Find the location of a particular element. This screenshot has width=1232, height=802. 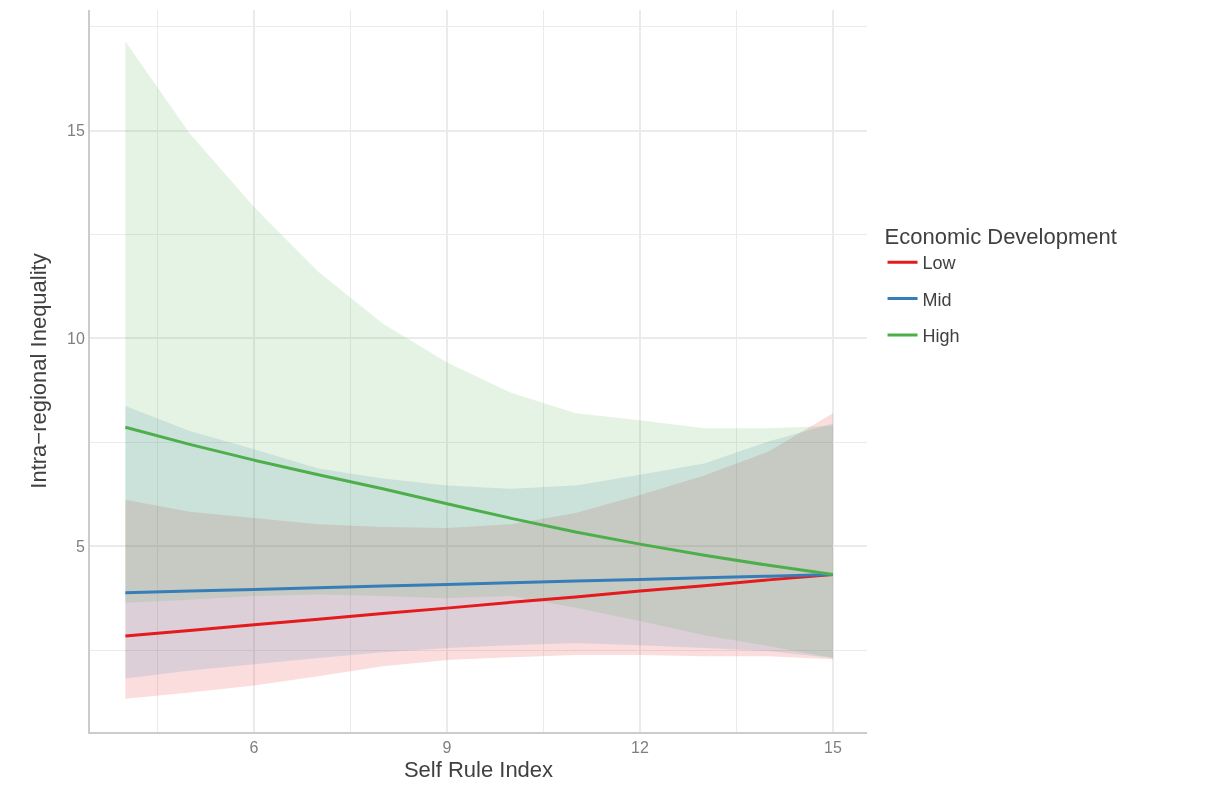

x-tick-label: 9 is located at coordinates (447, 748).